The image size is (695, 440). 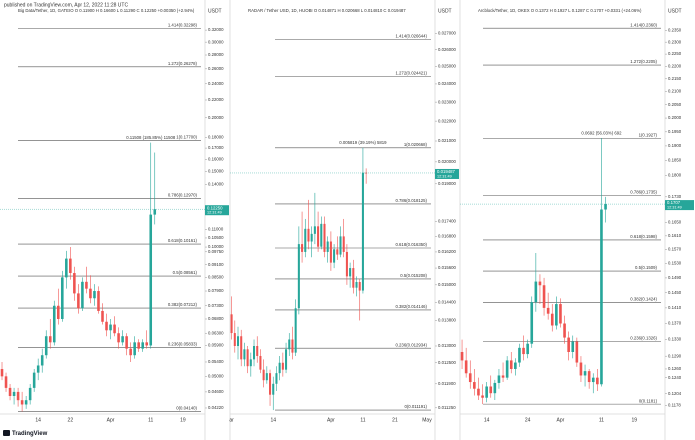 I want to click on fib-label: 0.618(0.016350), so click(x=411, y=244).